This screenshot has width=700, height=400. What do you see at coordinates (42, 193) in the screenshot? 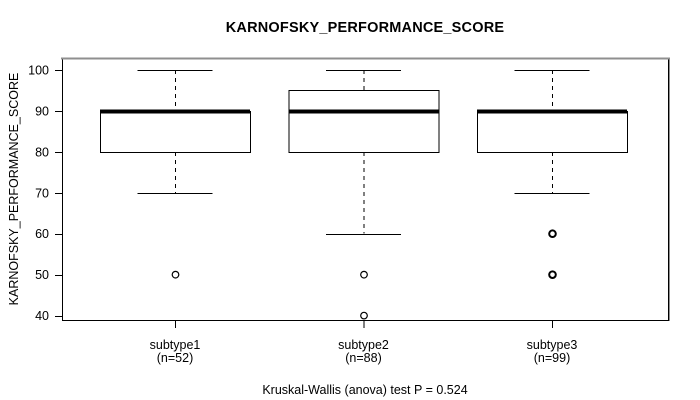
I see `y-tick-label: 70` at bounding box center [42, 193].